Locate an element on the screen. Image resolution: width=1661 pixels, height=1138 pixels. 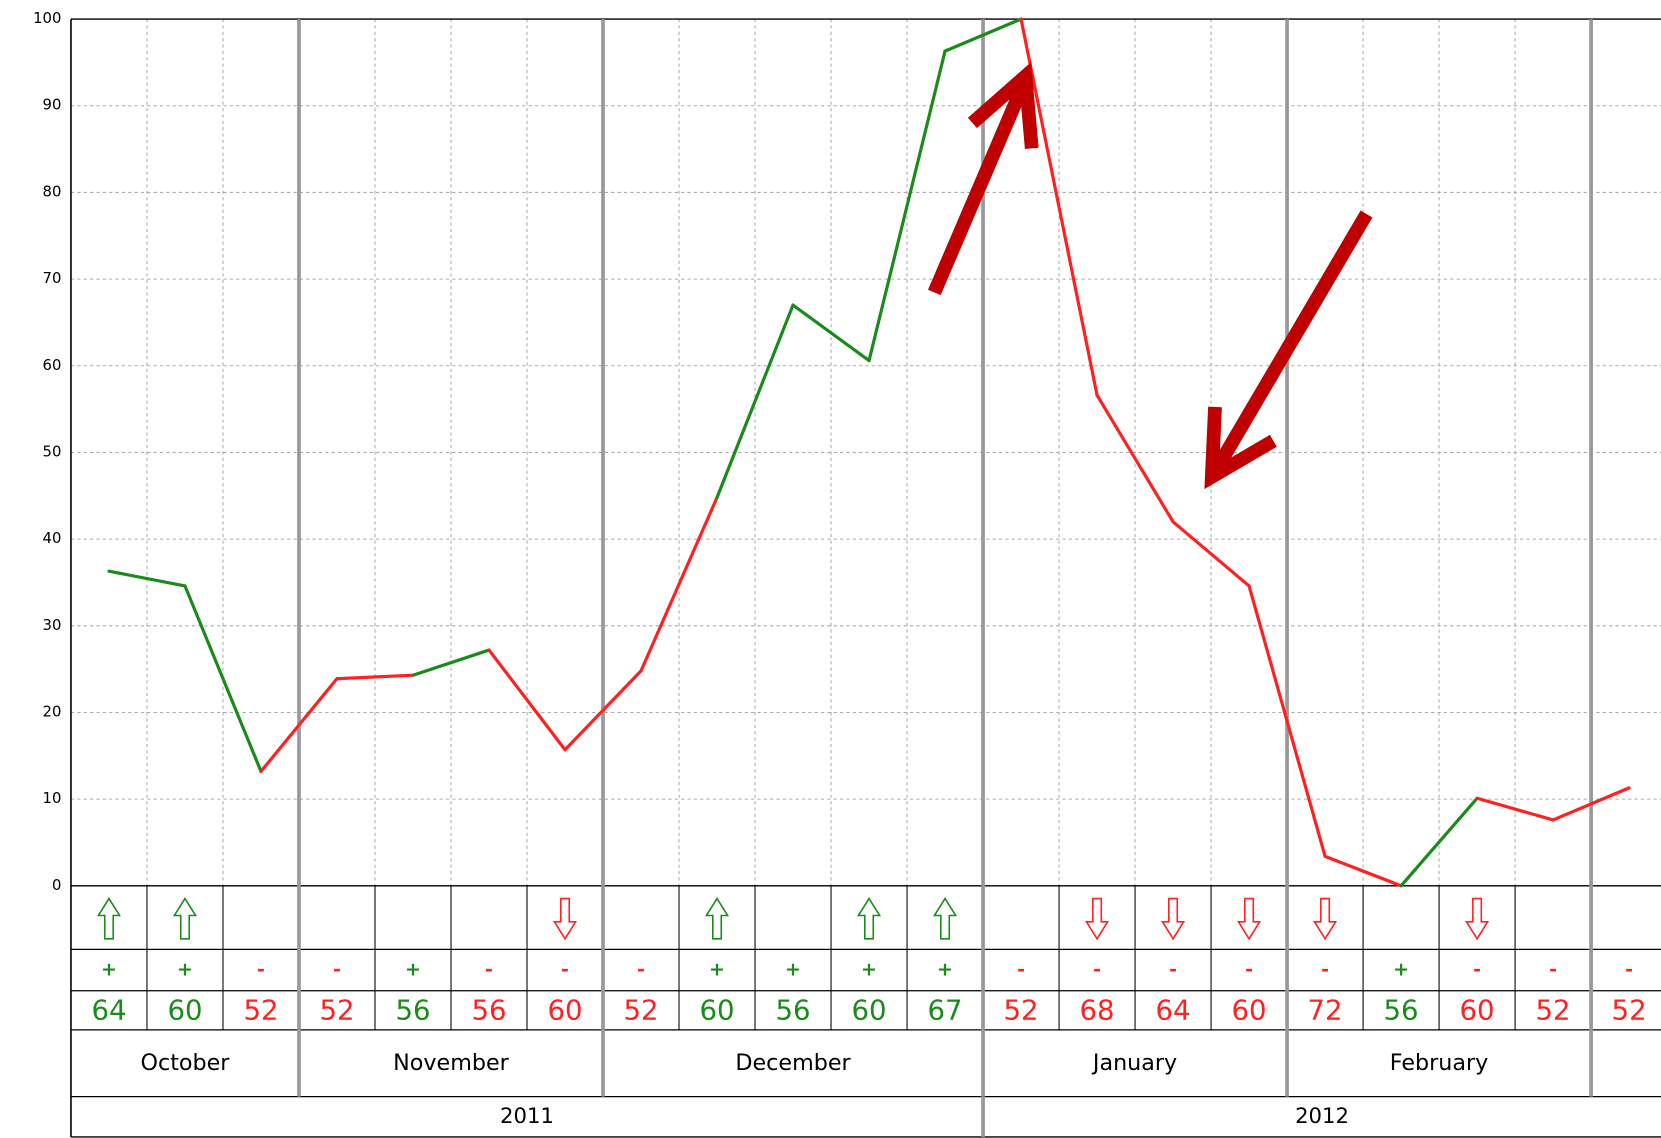
month-label: November is located at coordinates (451, 1063).